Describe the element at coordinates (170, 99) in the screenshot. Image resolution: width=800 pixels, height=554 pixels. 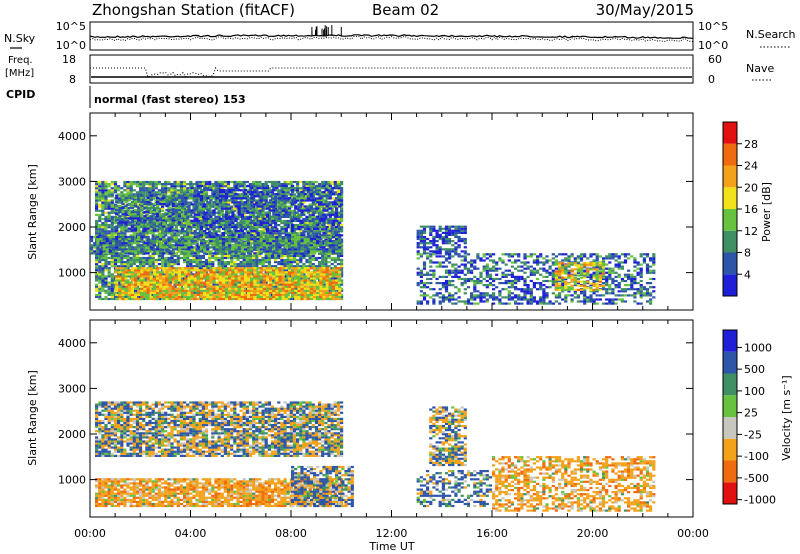
I see `cpid-mode: normal (fast stereo) 153` at that location.